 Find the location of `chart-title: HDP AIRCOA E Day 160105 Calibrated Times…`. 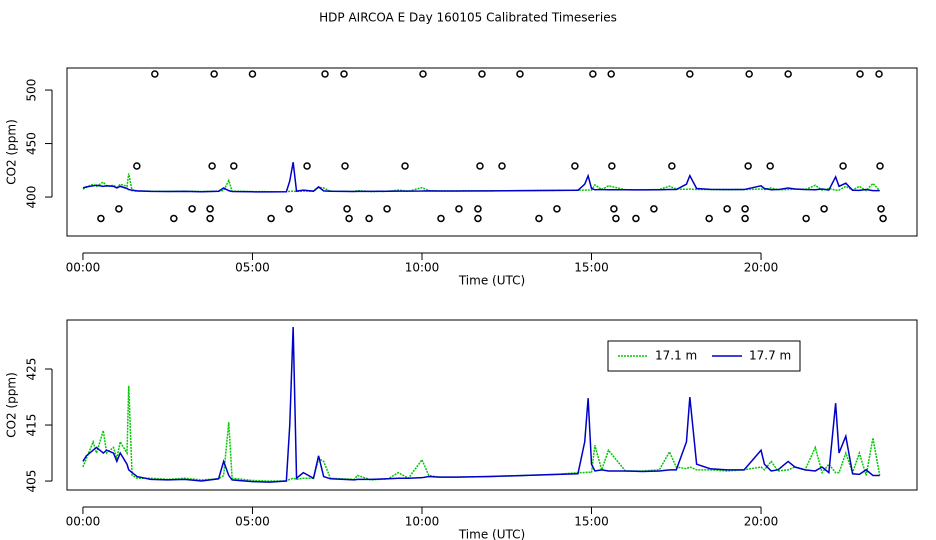

chart-title: HDP AIRCOA E Day 160105 Calibrated Times… is located at coordinates (468, 18).